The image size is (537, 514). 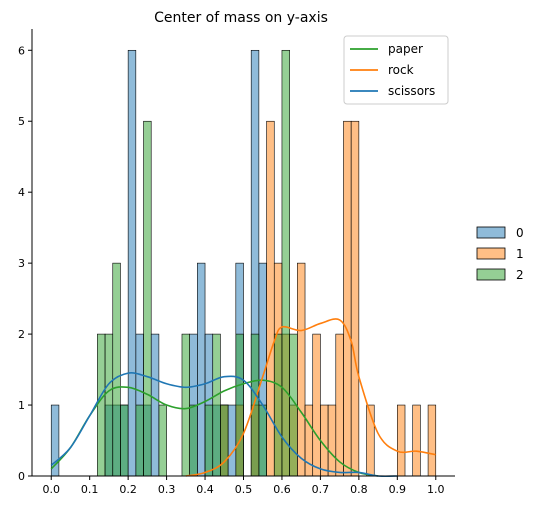 What do you see at coordinates (436, 489) in the screenshot?
I see `x-tick-label: 1.0` at bounding box center [436, 489].